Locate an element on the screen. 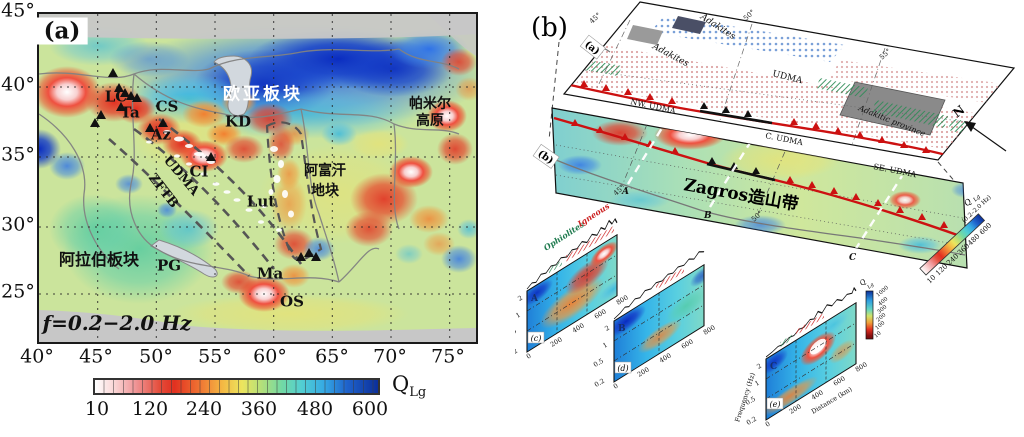 The width and height of the screenshot is (1024, 437). lon-tick-75: 75° is located at coordinates (448, 356).